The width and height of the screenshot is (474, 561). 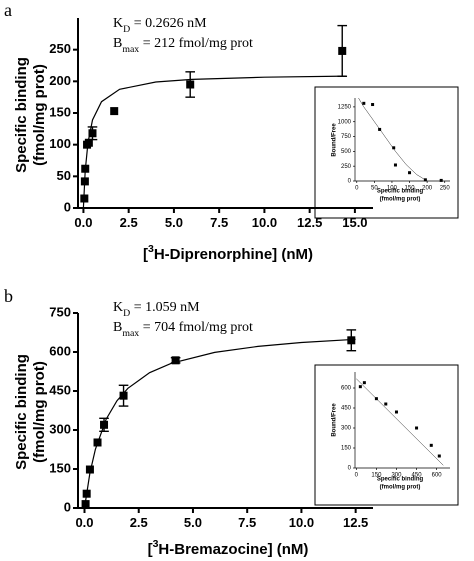 What do you see at coordinates (64, 175) in the screenshot?
I see `y-tick-label: 50` at bounding box center [64, 175].